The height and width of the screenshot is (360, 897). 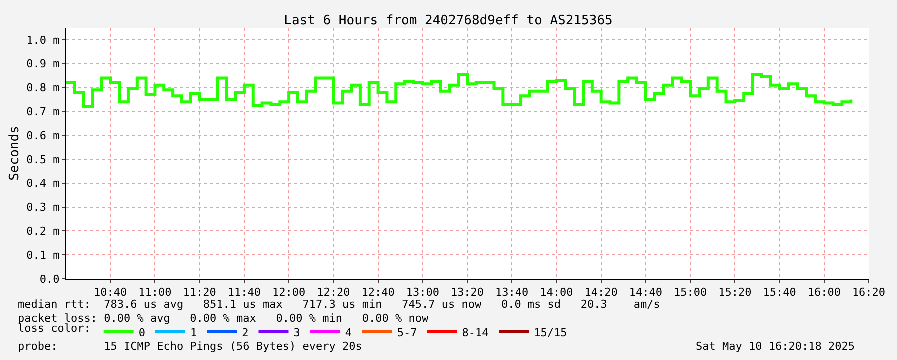 What do you see at coordinates (378, 293) in the screenshot?
I see `x-tick-label: 12:40` at bounding box center [378, 293].